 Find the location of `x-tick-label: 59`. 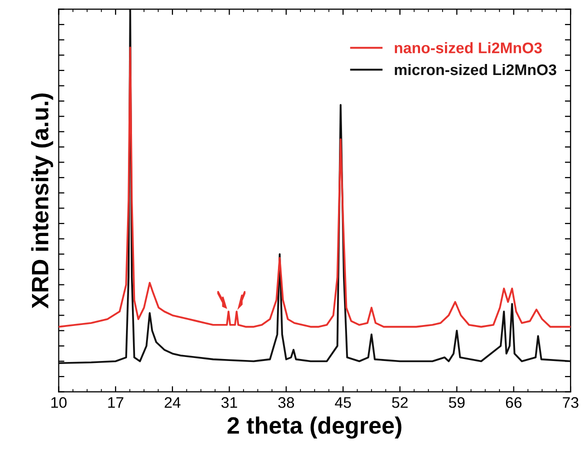

x-tick-label: 59 is located at coordinates (456, 402).